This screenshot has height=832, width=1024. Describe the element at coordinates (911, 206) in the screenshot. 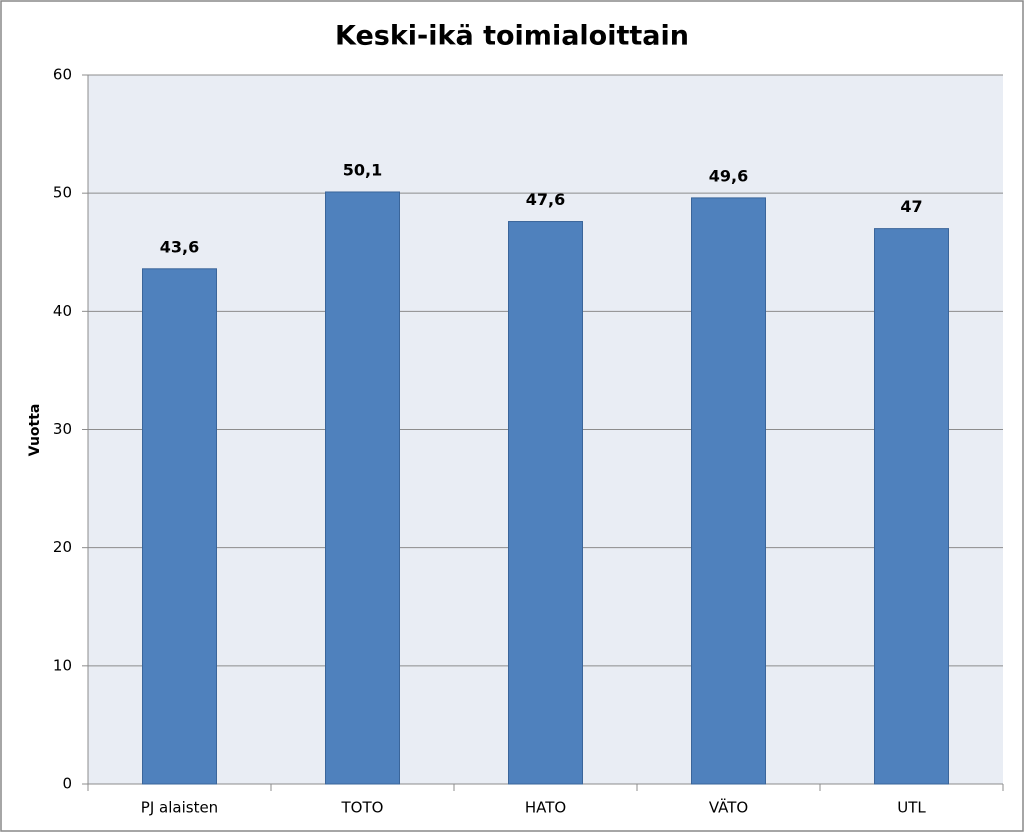

I see `value-label: 47` at that location.